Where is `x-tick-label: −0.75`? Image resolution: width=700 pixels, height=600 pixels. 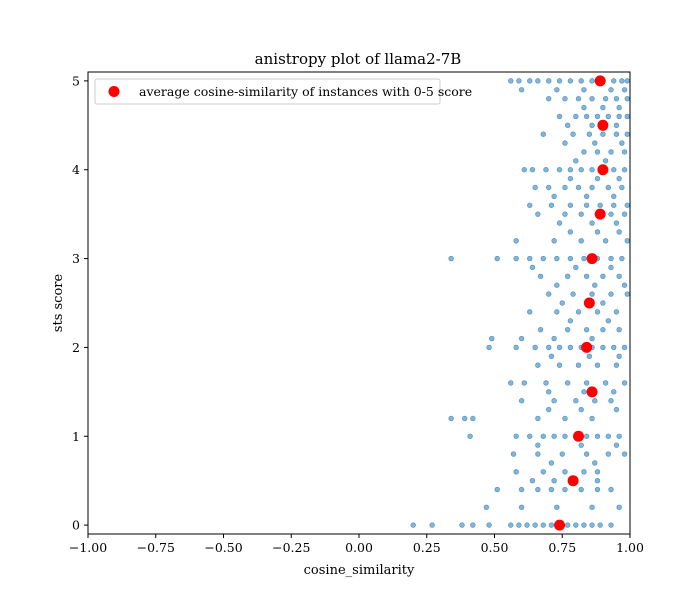
x-tick-label: −0.75 is located at coordinates (156, 547).